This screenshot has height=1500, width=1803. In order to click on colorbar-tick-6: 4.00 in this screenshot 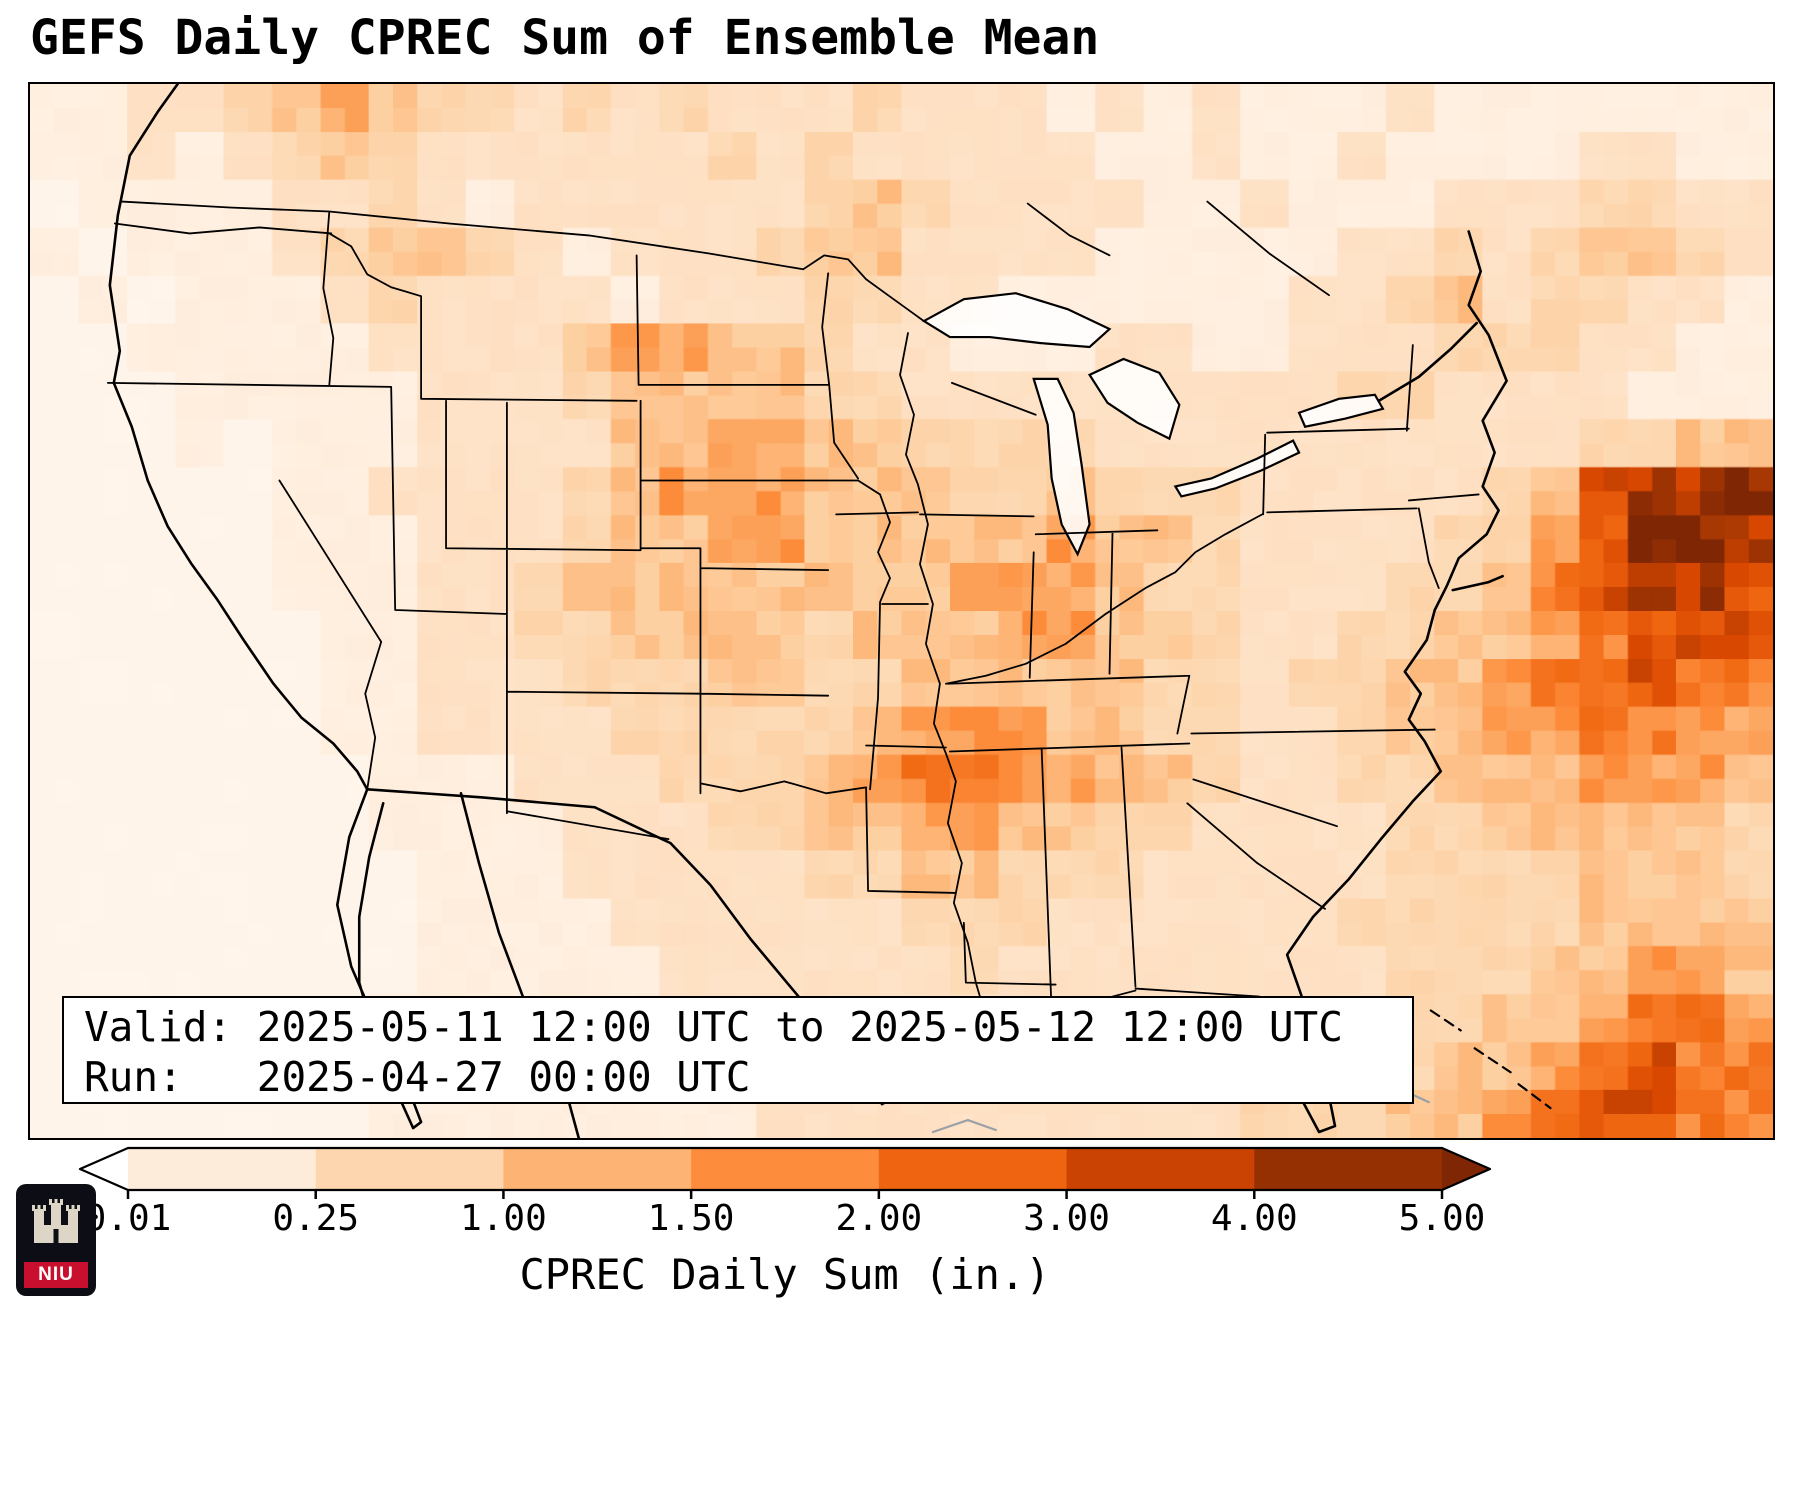, I will do `click(1254, 1218)`.